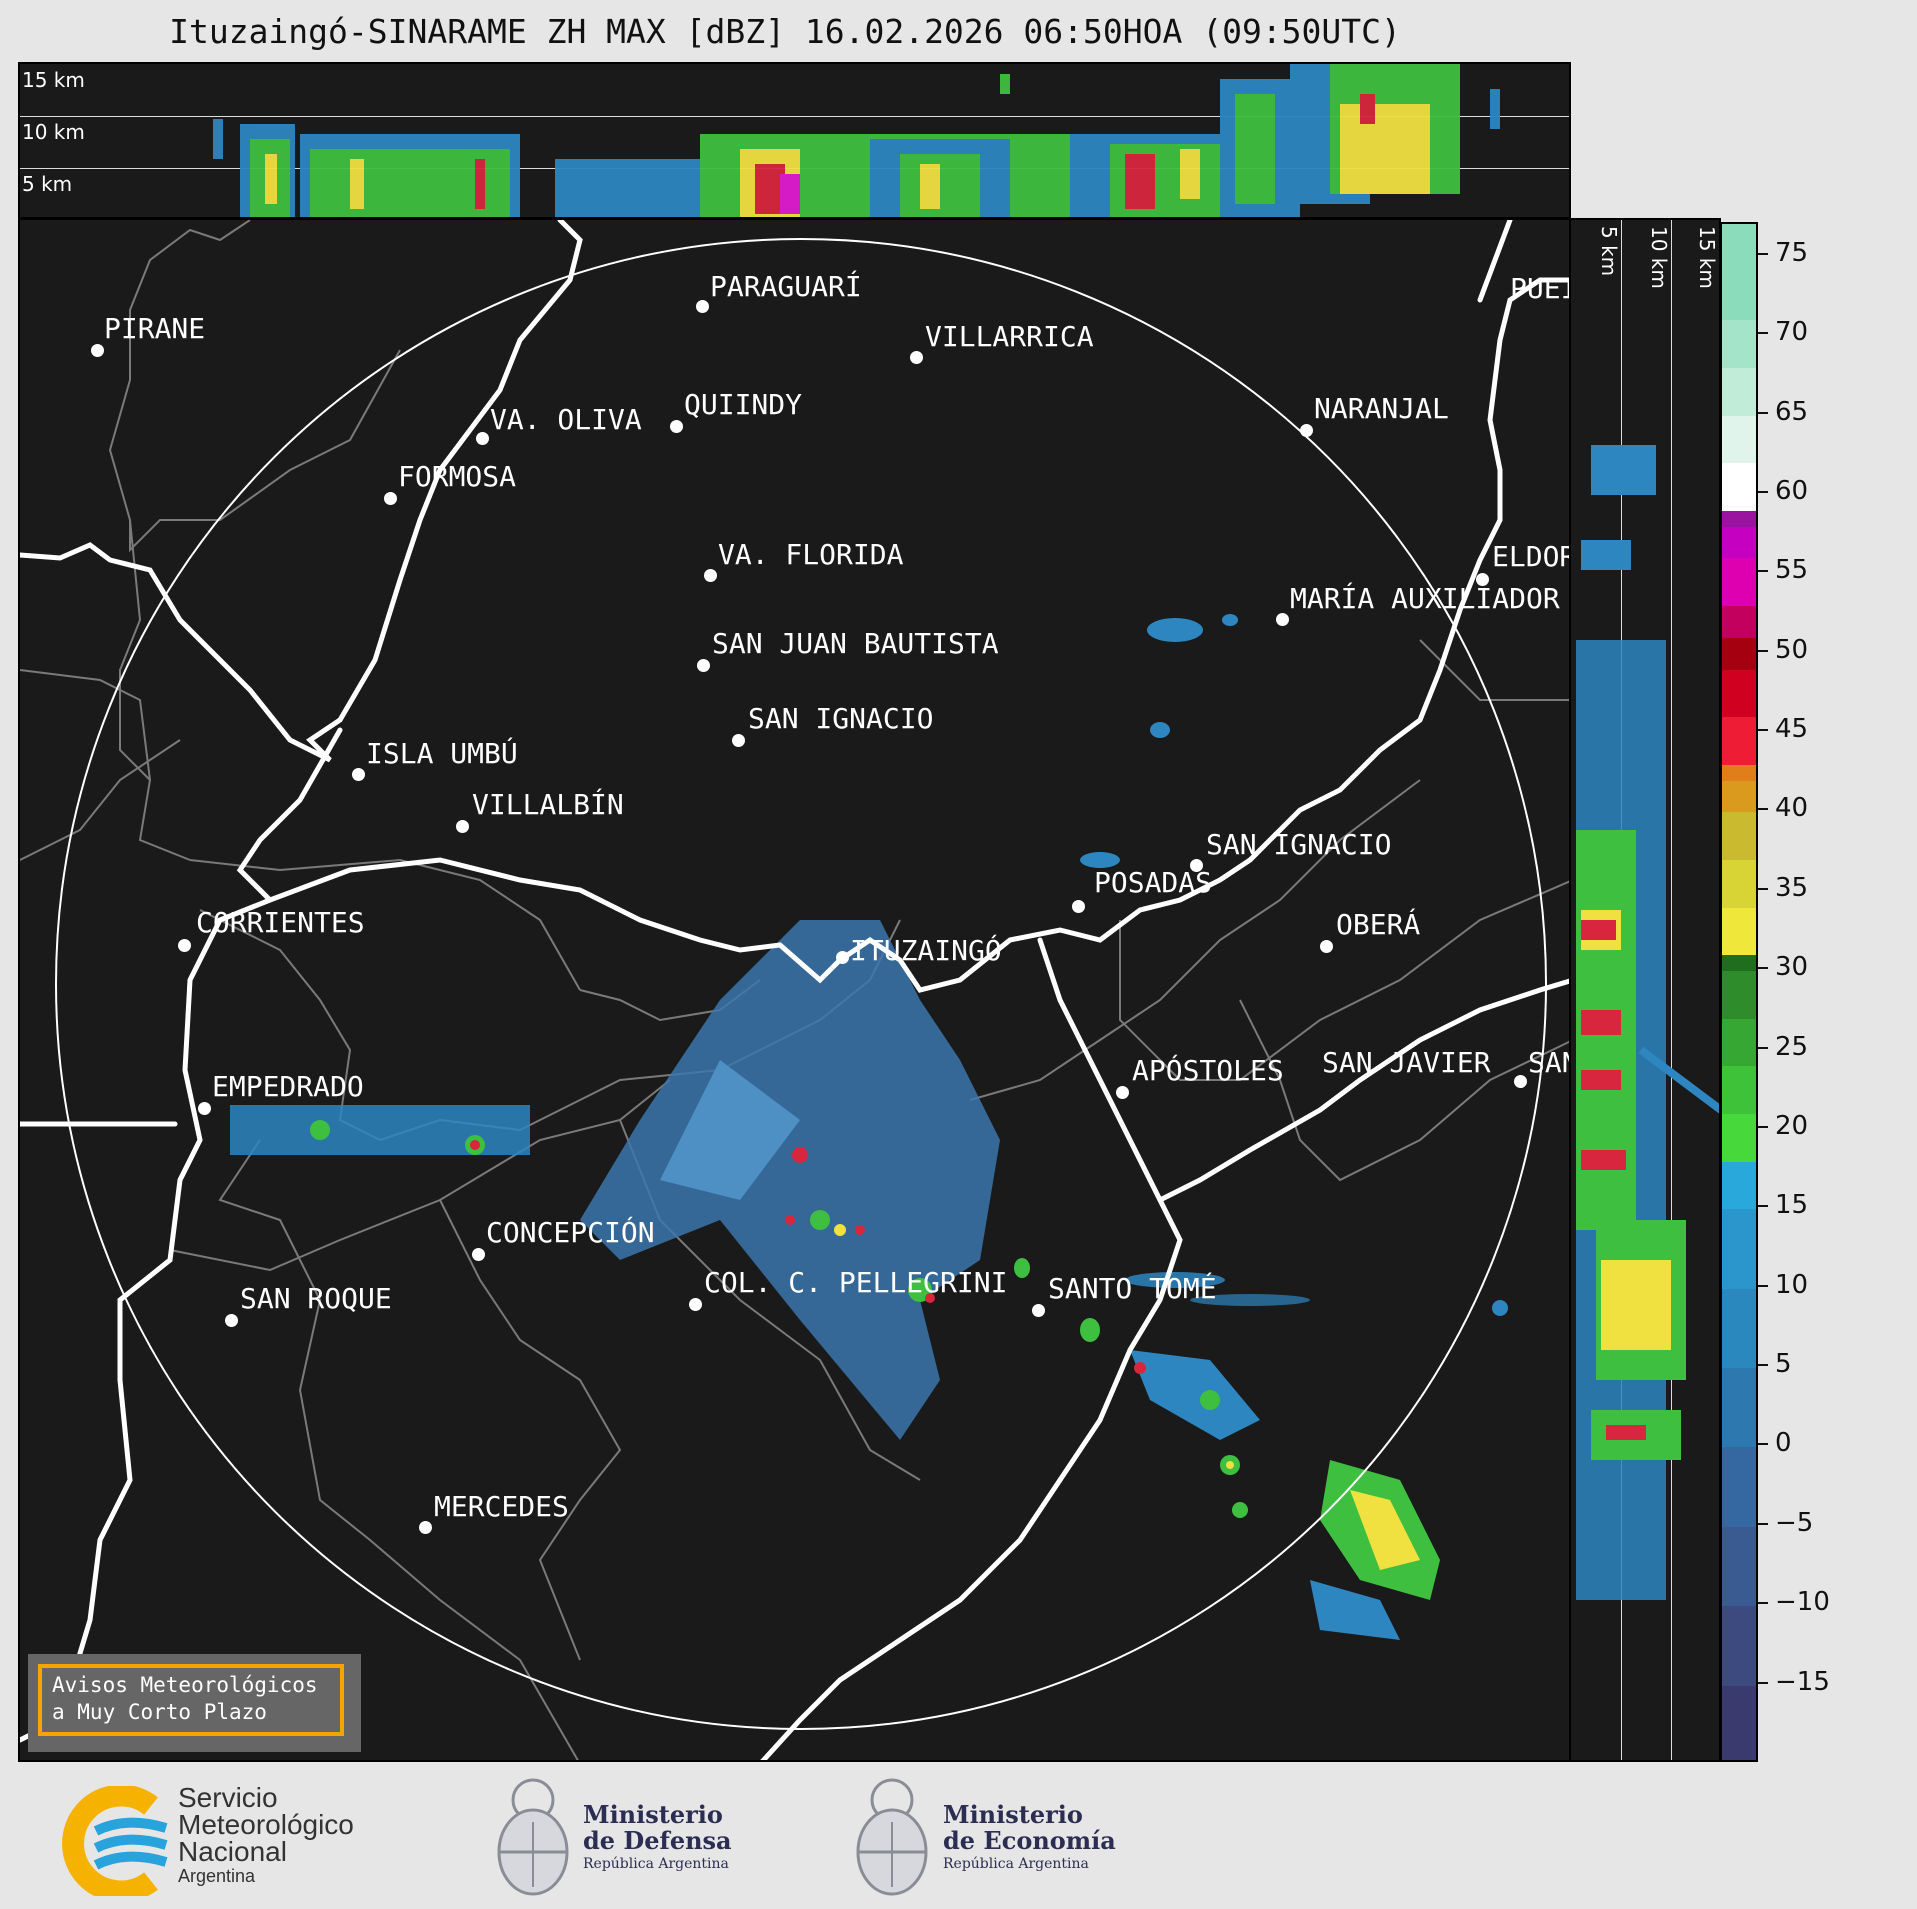 The width and height of the screenshot is (1917, 1909). What do you see at coordinates (1794, 1522) in the screenshot?
I see `colorbar-tick-label: −5` at bounding box center [1794, 1522].